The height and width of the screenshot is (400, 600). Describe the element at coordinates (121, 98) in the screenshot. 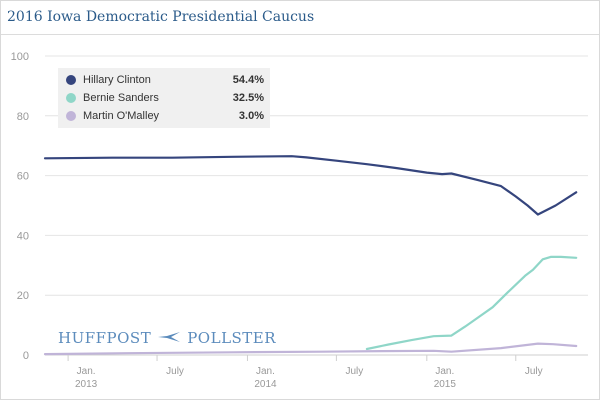

I see `legend-label: Bernie Sanders` at that location.